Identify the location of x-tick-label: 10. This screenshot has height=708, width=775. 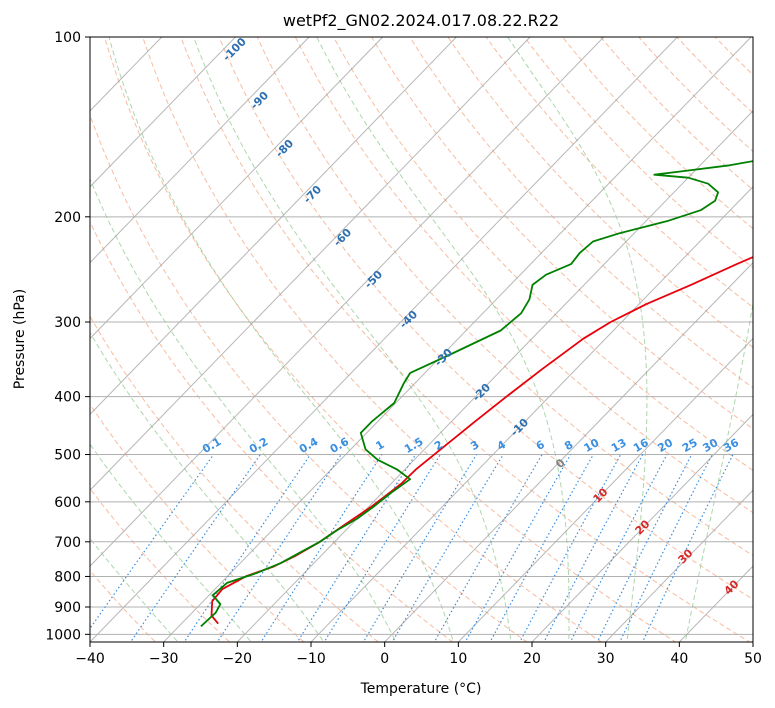
(458, 659).